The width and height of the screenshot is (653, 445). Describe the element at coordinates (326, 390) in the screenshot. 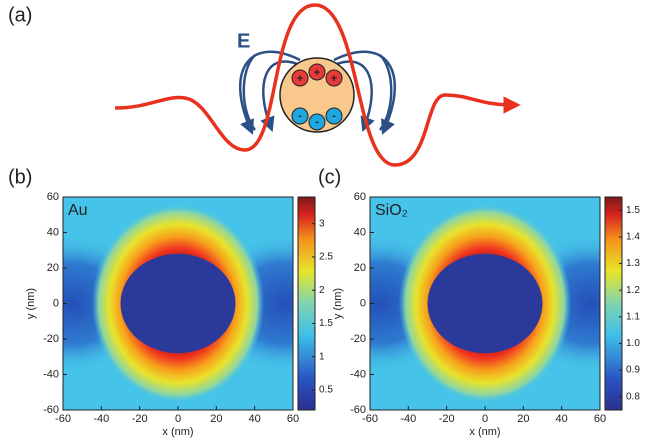

I see `colorbar-tick-label: 0.5` at that location.